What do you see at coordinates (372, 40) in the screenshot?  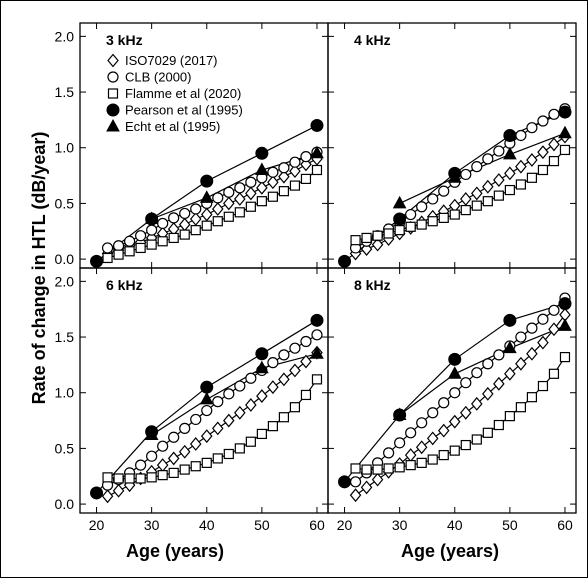 I see `panel-title: 4 kHz` at bounding box center [372, 40].